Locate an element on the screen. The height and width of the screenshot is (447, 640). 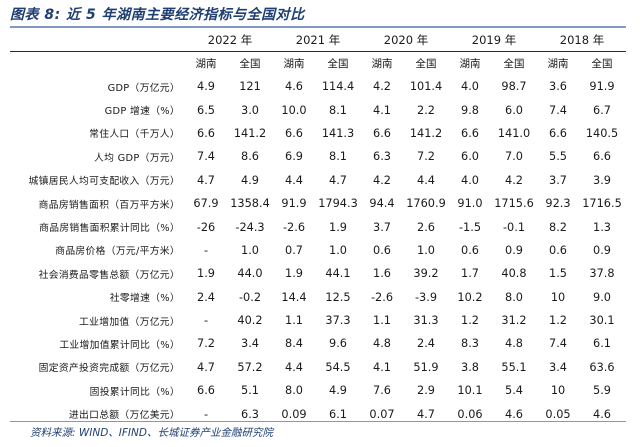
year-header: 2019 年 is located at coordinates (494, 40).